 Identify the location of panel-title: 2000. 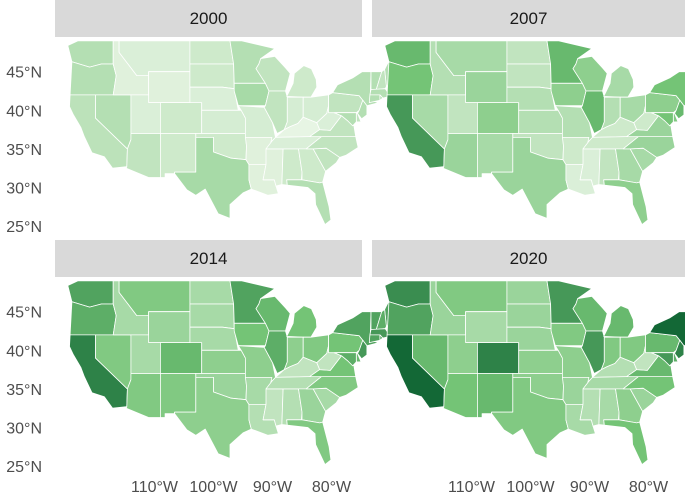
(209, 18).